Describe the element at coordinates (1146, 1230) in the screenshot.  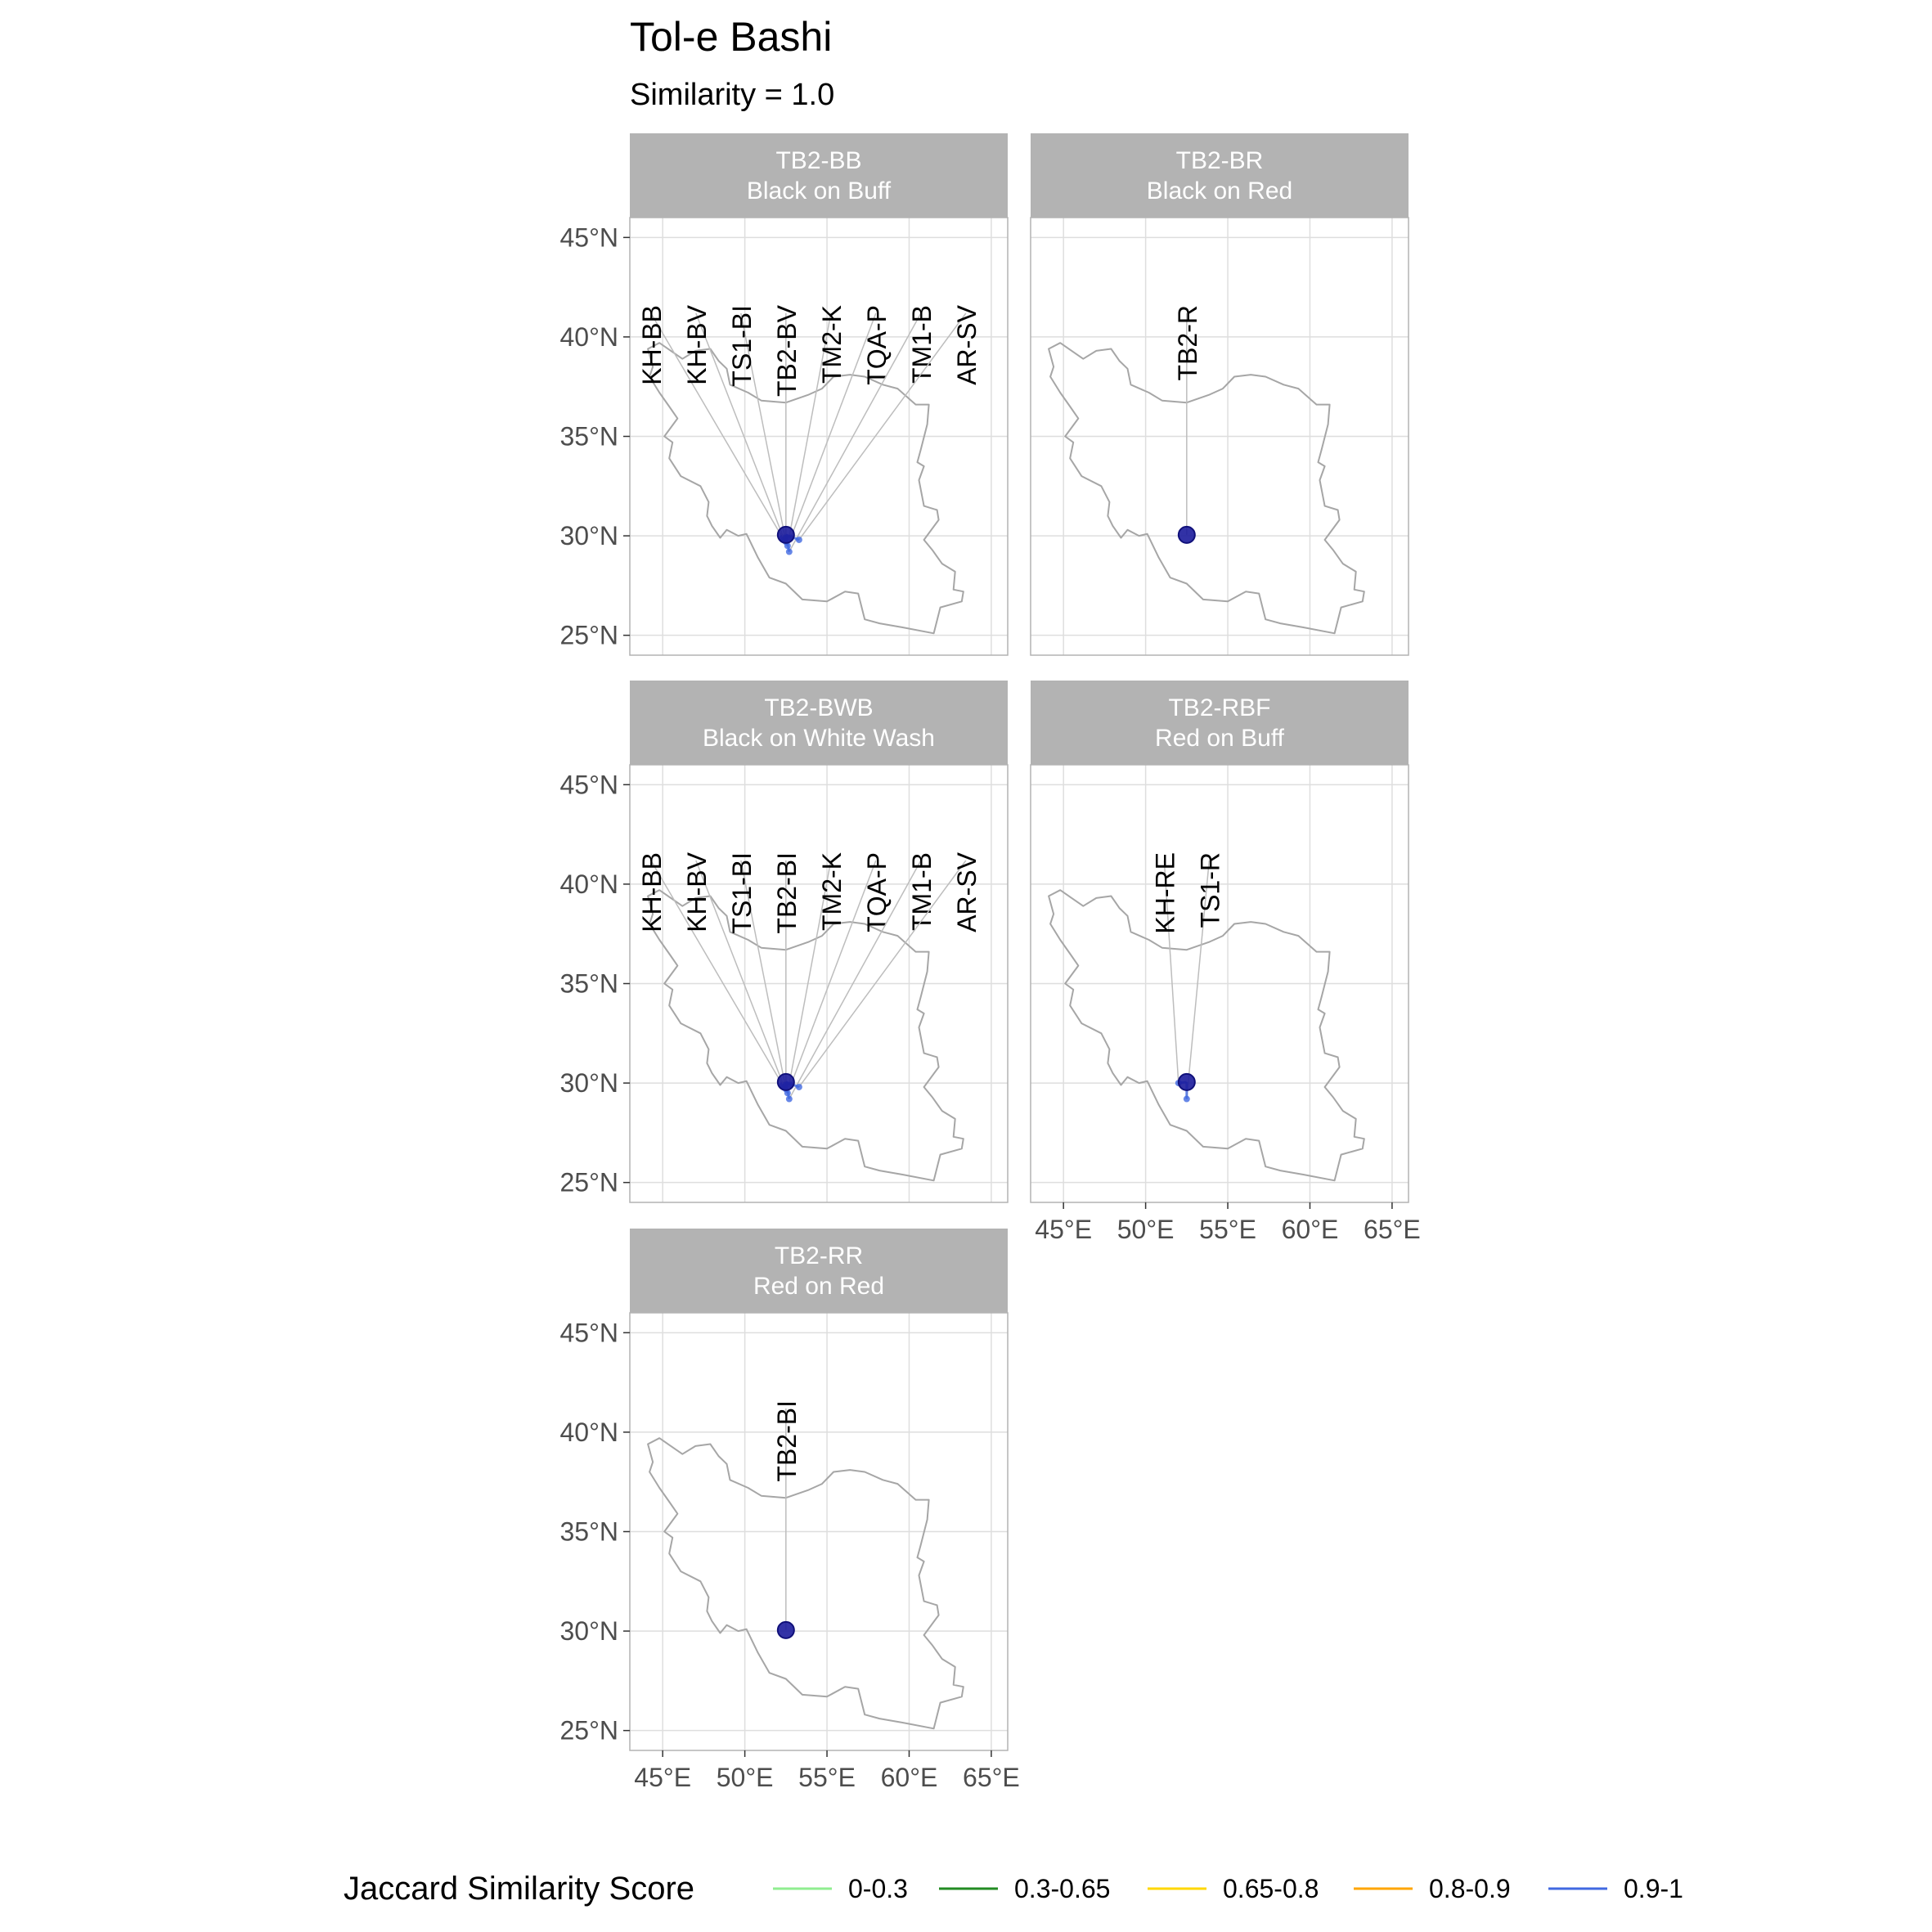
I see `x-tick-label: 50°E` at that location.